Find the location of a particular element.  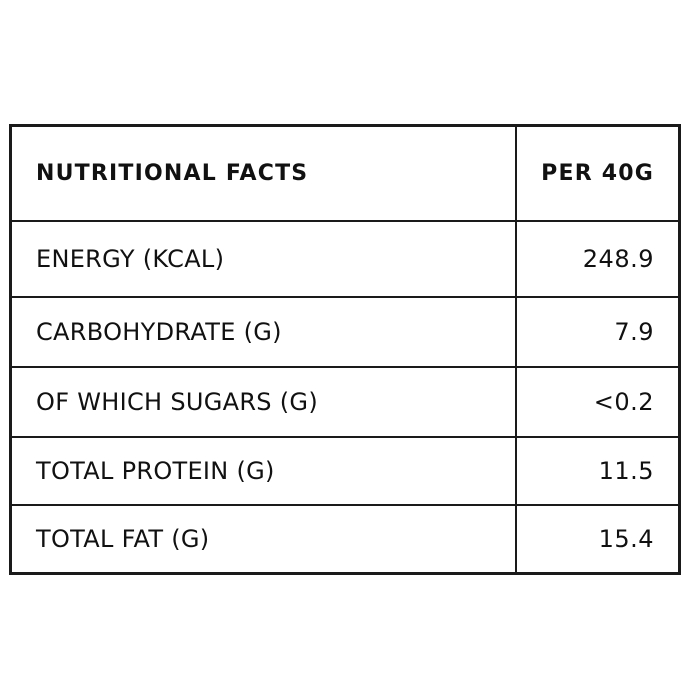

row-label: TOTAL PROTEIN (G) is located at coordinates (155, 471).